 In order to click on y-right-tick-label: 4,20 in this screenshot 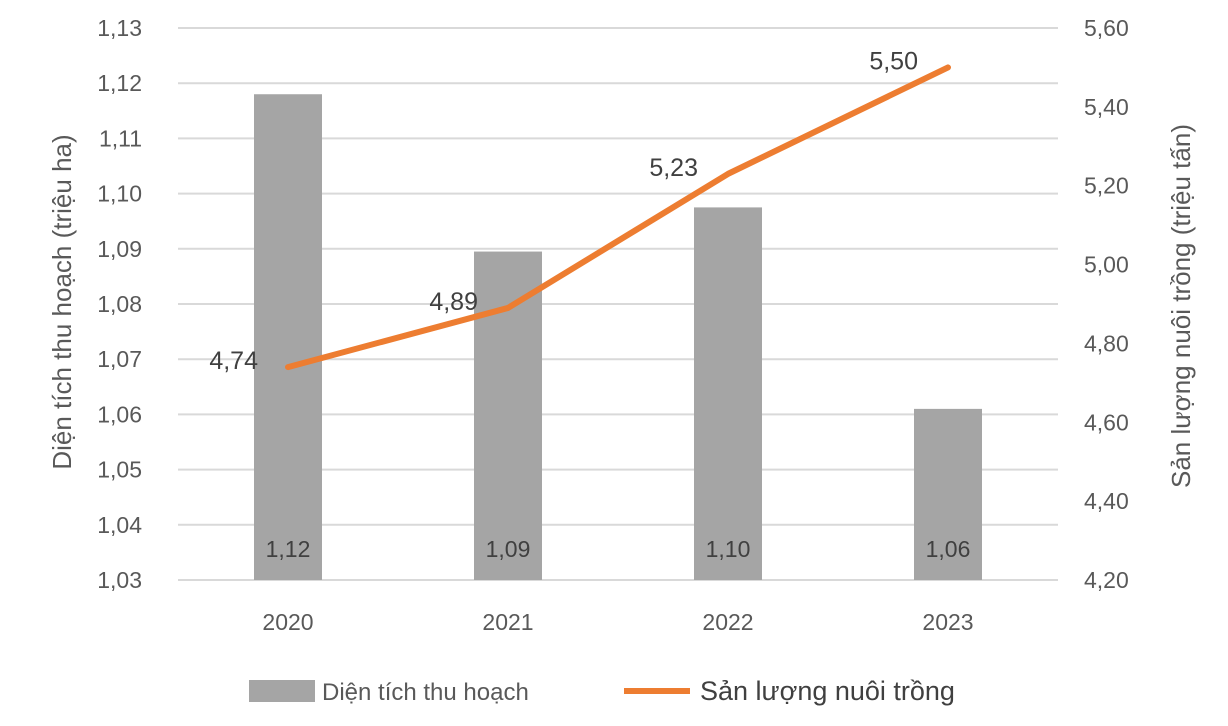, I will do `click(1106, 580)`.